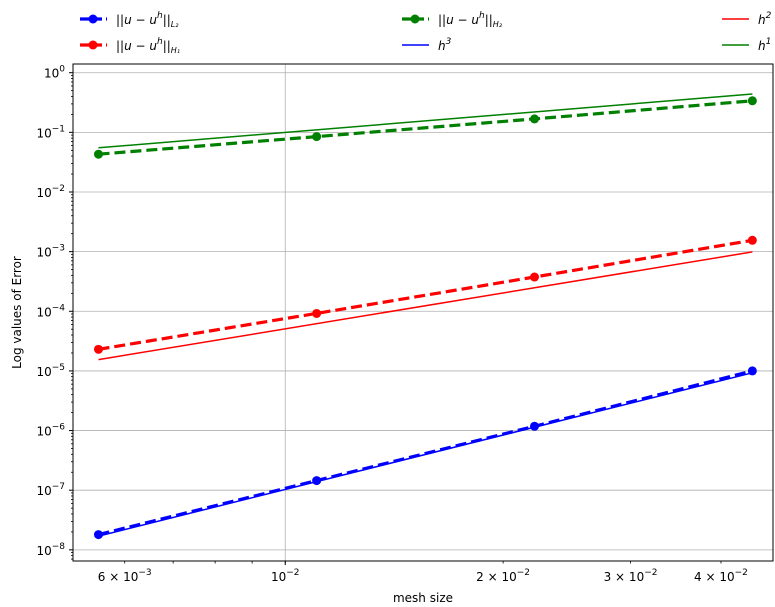 This screenshot has height=607, width=775. What do you see at coordinates (721, 576) in the screenshot?
I see `x-tick-label: 4 × 10⁻²` at bounding box center [721, 576].